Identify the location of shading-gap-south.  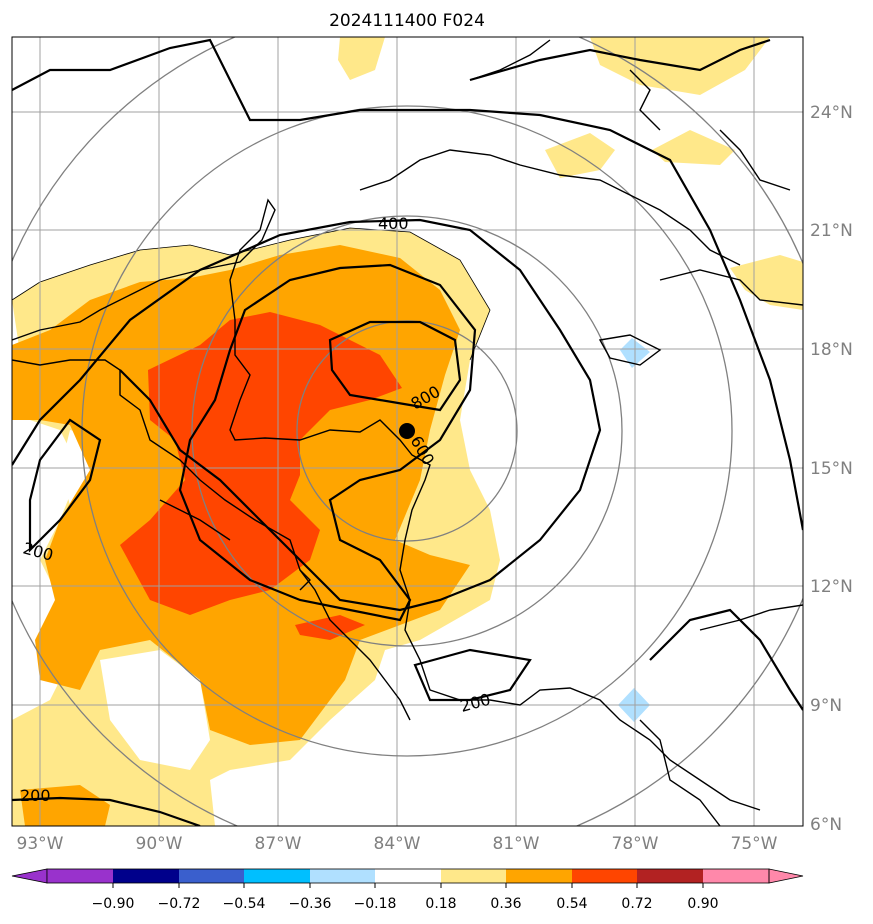
(155, 710).